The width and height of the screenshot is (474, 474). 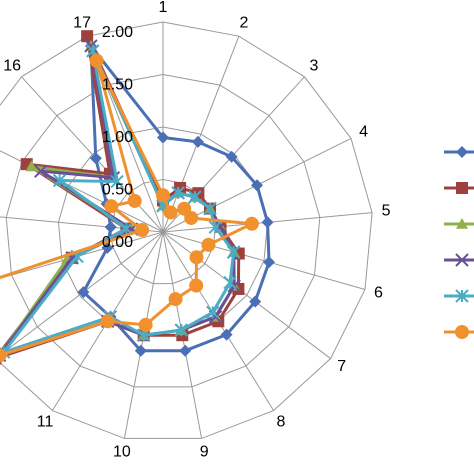 I want to click on category-label: 4, so click(x=363, y=131).